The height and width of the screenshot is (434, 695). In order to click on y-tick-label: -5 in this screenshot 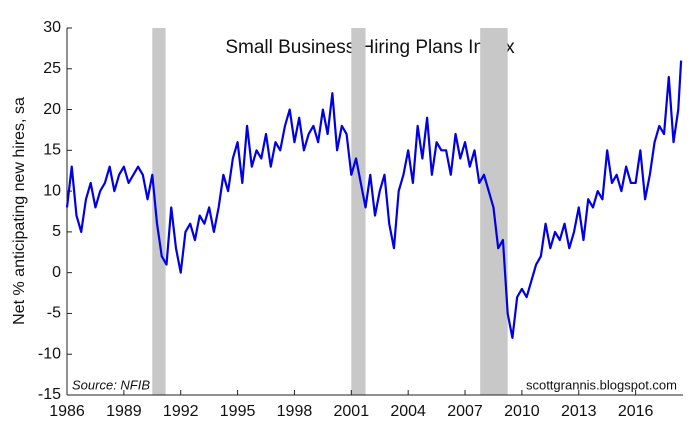, I will do `click(54, 313)`.